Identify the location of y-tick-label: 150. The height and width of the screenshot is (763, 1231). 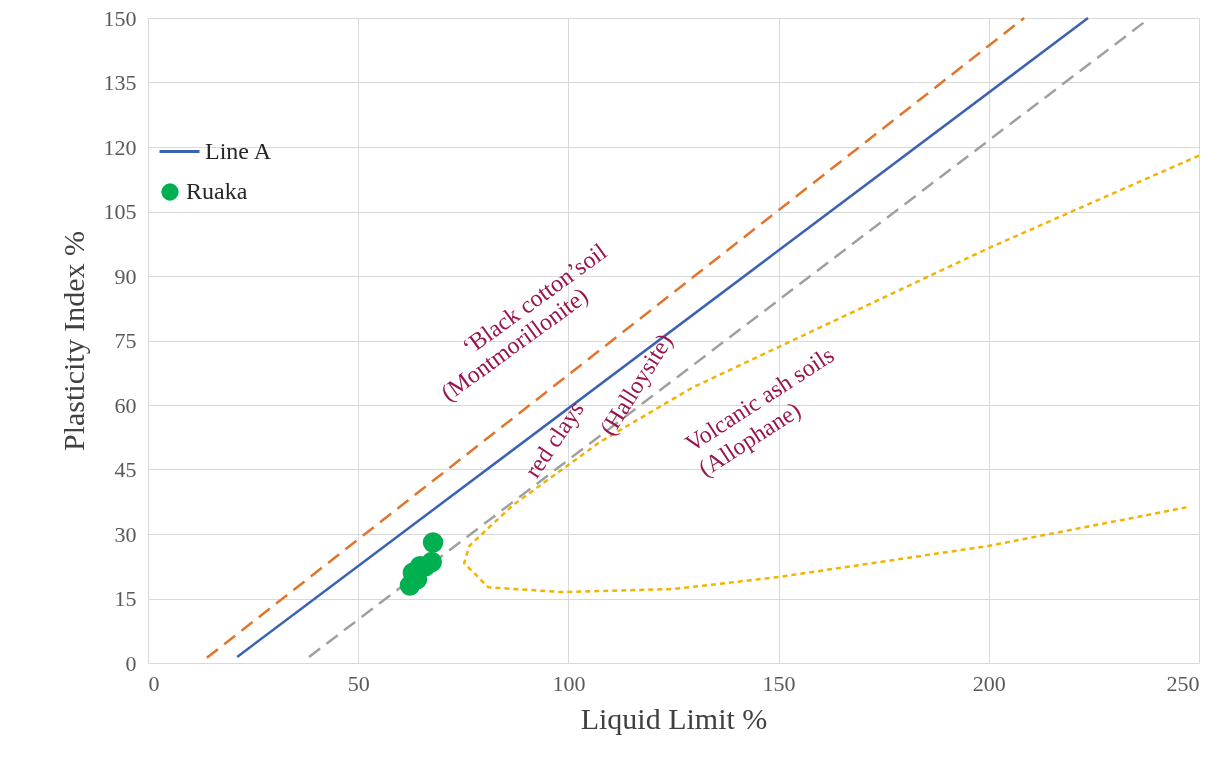
(120, 18).